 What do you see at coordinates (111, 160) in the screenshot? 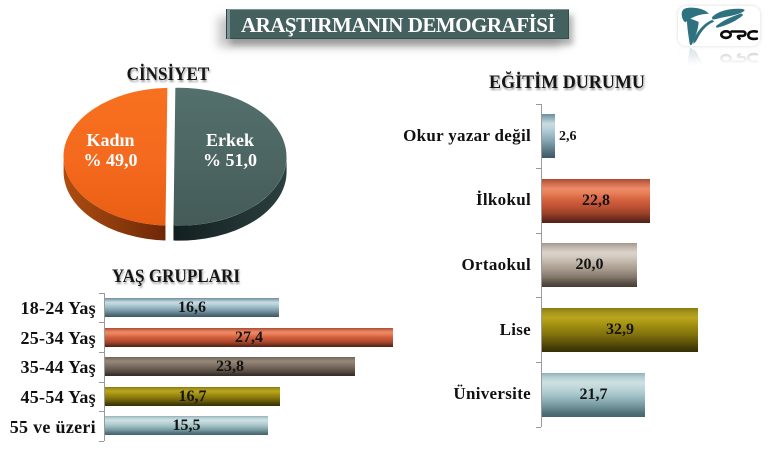
I see `svg-text: % 49,0` at bounding box center [111, 160].